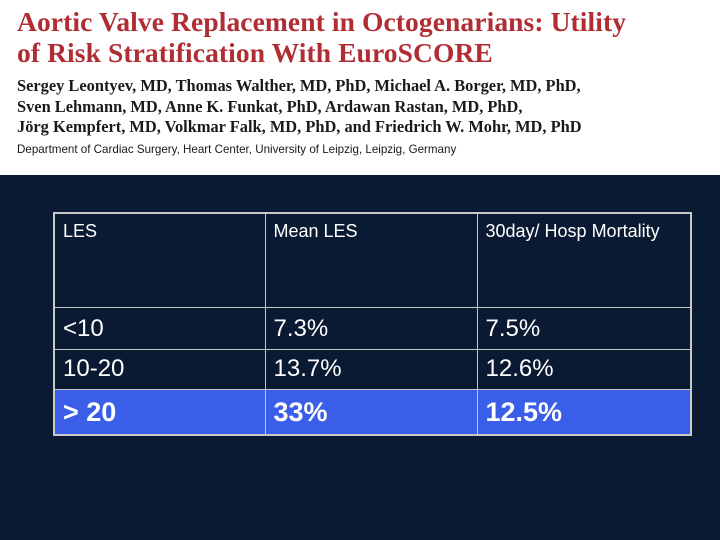 This screenshot has height=540, width=720. I want to click on table-row-highlighted: > 20 33% 12.5%, so click(372, 411).